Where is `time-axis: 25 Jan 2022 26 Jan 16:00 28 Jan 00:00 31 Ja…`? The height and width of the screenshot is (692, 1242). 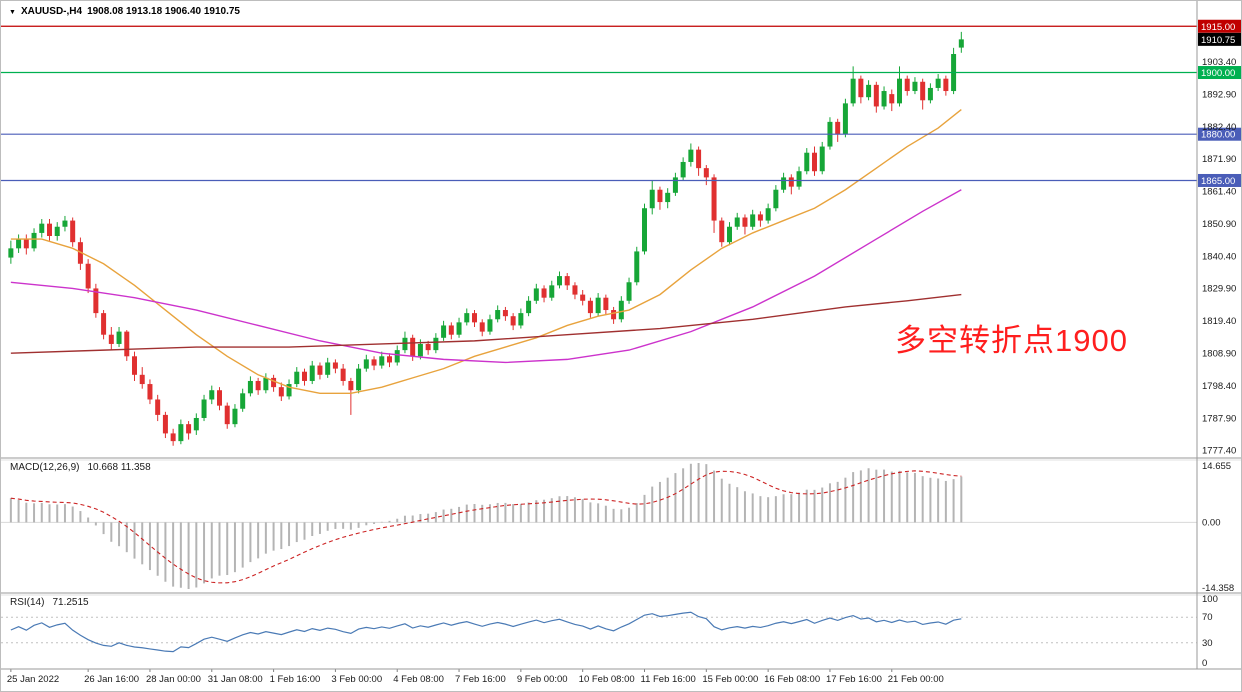
time-axis: 25 Jan 2022 26 Jan 16:00 28 Jan 00:00 31 Ja… is located at coordinates (475, 677).